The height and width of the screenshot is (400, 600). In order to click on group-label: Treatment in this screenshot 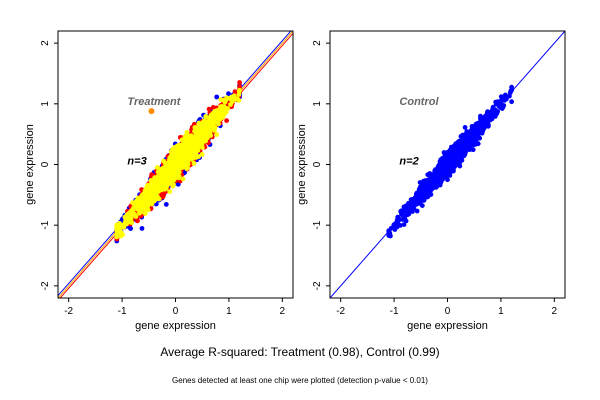, I will do `click(154, 102)`.